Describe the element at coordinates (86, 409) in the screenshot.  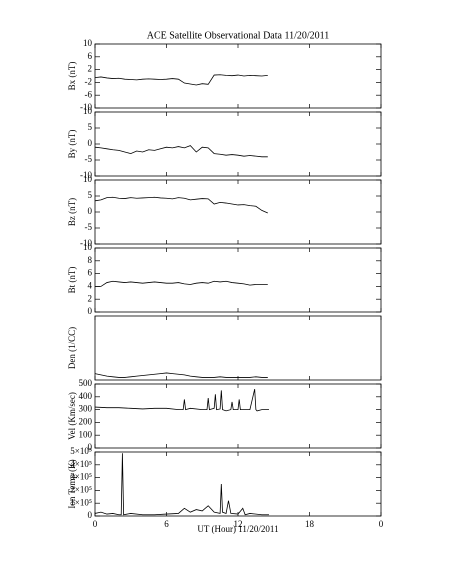
I see `y-tick-label: 300` at that location.